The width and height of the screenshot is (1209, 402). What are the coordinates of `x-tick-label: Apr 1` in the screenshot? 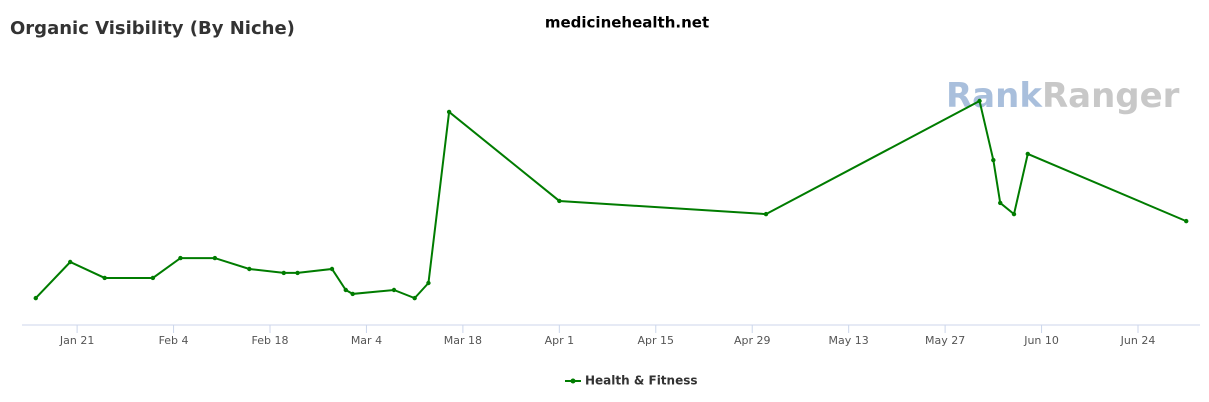 It's located at (560, 340).